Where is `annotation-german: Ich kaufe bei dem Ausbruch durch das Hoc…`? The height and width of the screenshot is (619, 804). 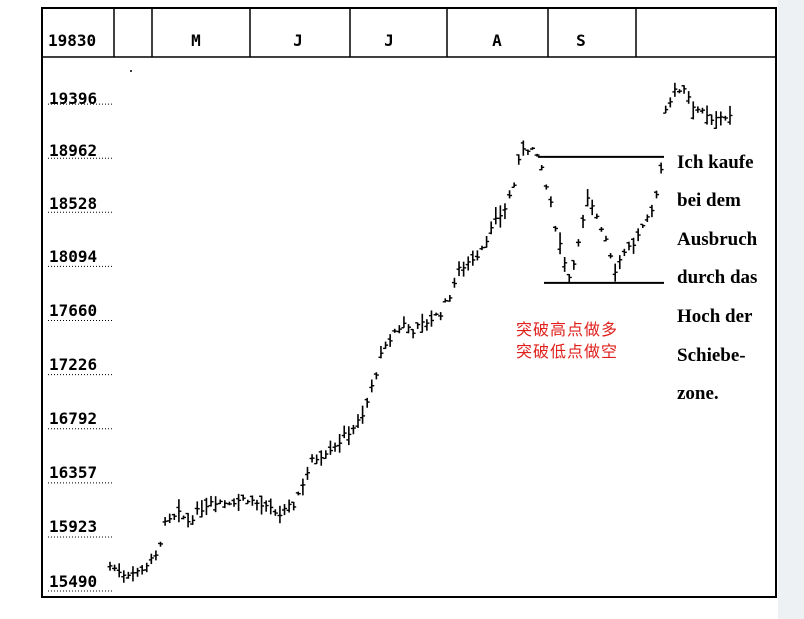 annotation-german: Ich kaufe bei dem Ausbruch durch das Hoc… is located at coordinates (717, 278).